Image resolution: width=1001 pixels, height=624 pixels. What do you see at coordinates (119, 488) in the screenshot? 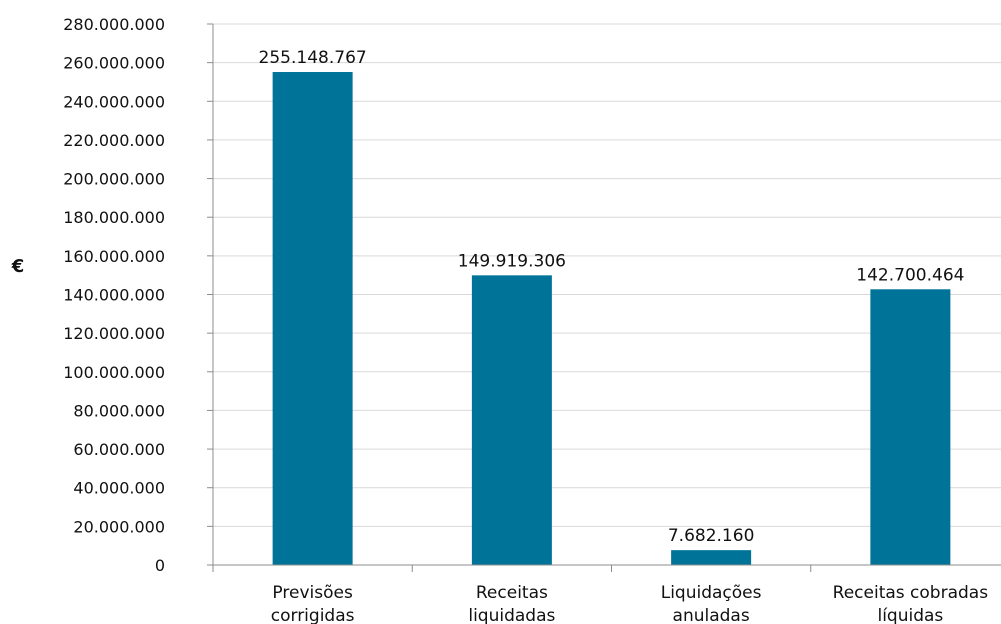
I see `y-tick-label: 40.000.000` at bounding box center [119, 488].